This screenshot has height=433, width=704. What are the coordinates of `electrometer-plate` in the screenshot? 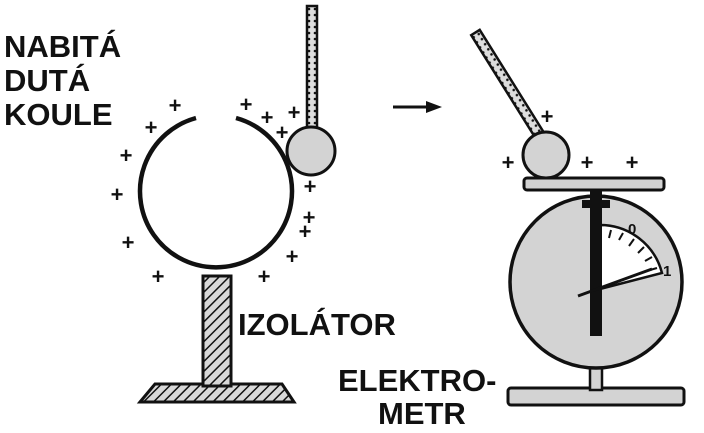 It's located at (594, 184).